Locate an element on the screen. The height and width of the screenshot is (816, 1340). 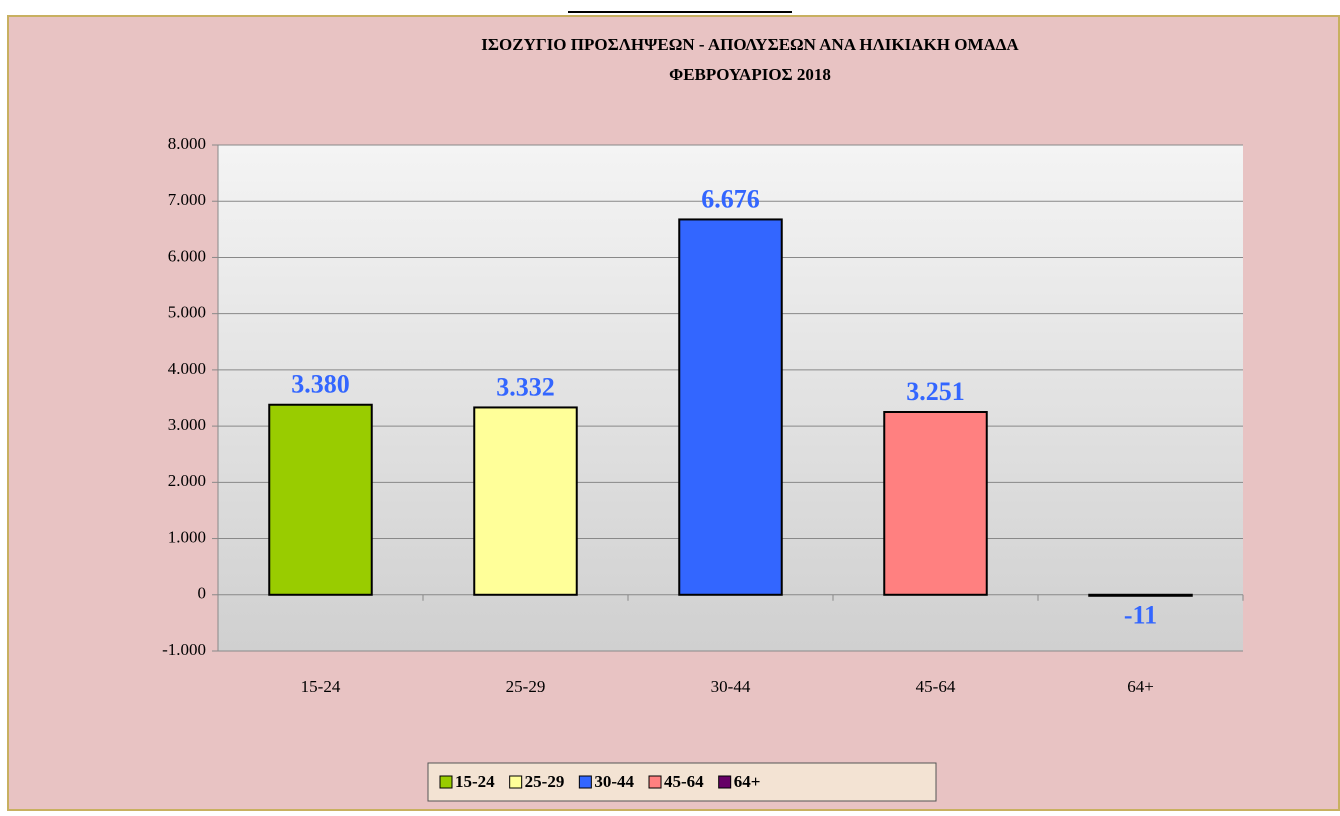
x-tick-label: 25-29 is located at coordinates (526, 686).